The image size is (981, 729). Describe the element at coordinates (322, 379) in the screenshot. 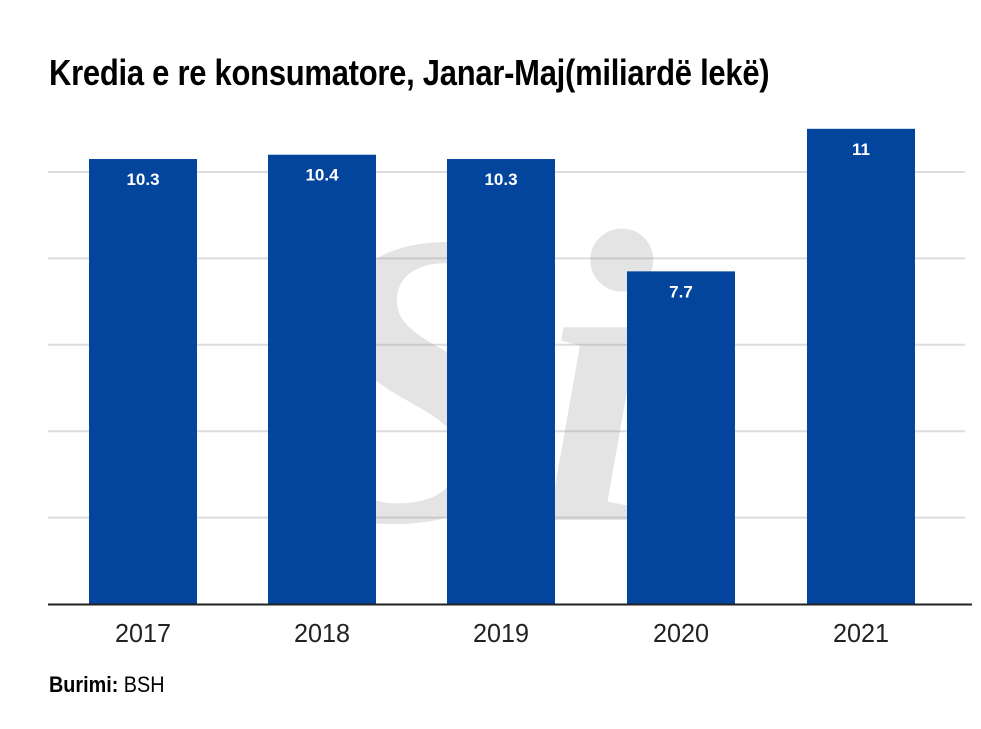

I see `bar-2018` at that location.